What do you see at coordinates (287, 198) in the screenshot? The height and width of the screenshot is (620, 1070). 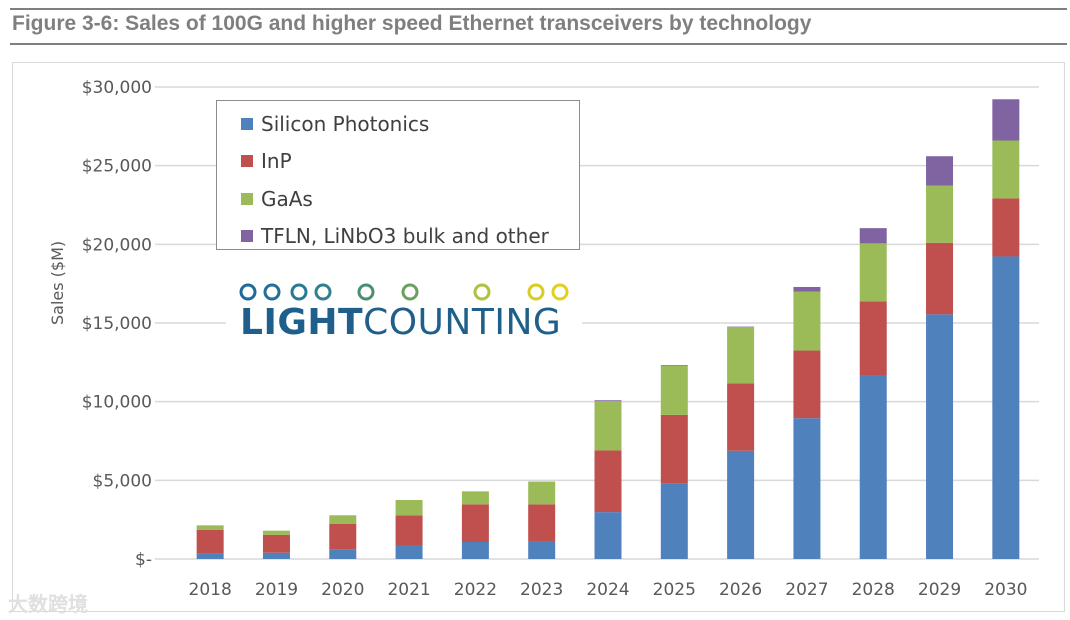 I see `legend-label: GaAs` at bounding box center [287, 198].